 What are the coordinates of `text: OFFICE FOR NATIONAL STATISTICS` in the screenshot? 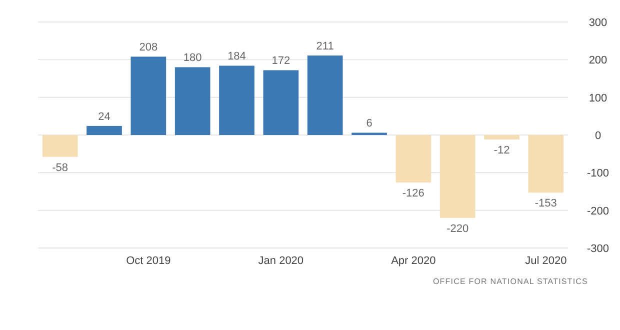 It's located at (510, 281).